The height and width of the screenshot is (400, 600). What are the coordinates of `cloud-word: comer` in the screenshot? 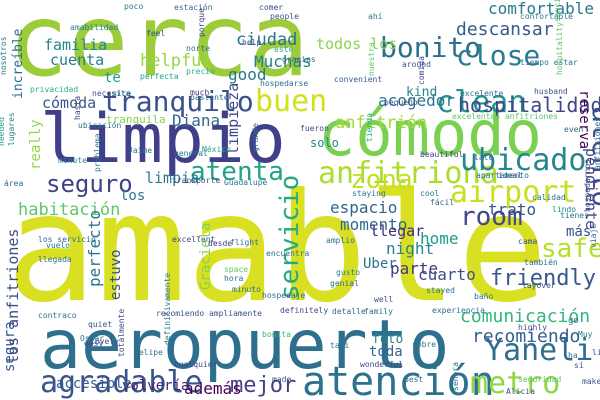 It's located at (271, 7).